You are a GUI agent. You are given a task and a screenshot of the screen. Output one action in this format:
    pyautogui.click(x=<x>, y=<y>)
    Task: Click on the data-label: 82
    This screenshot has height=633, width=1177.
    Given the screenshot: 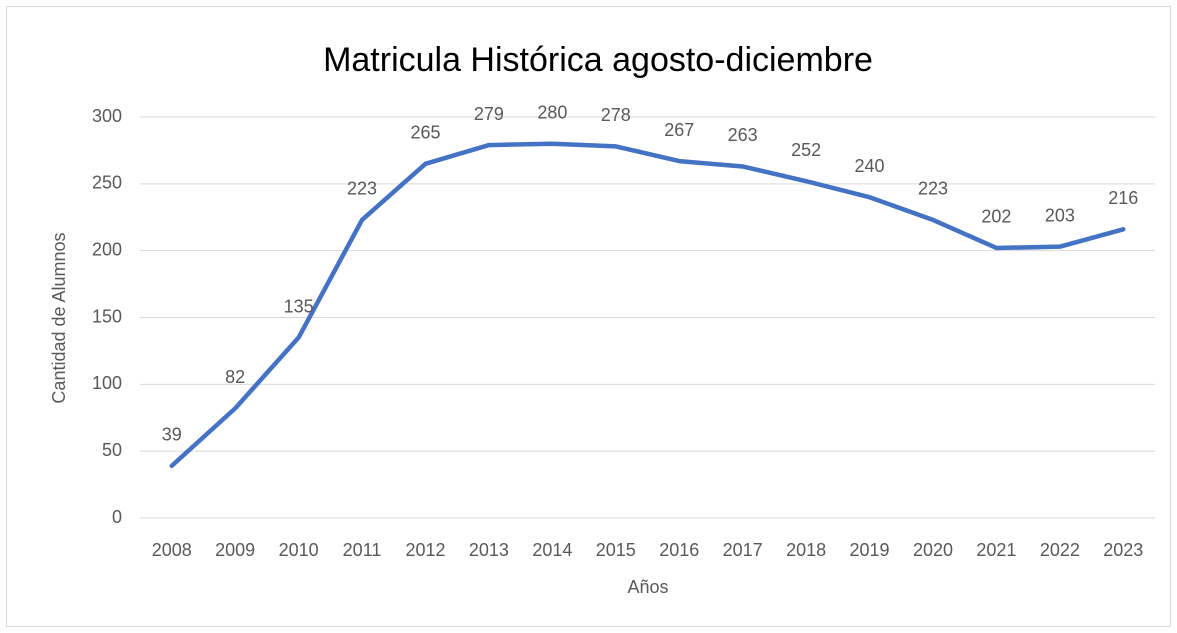 What is the action you would take?
    pyautogui.click(x=235, y=377)
    